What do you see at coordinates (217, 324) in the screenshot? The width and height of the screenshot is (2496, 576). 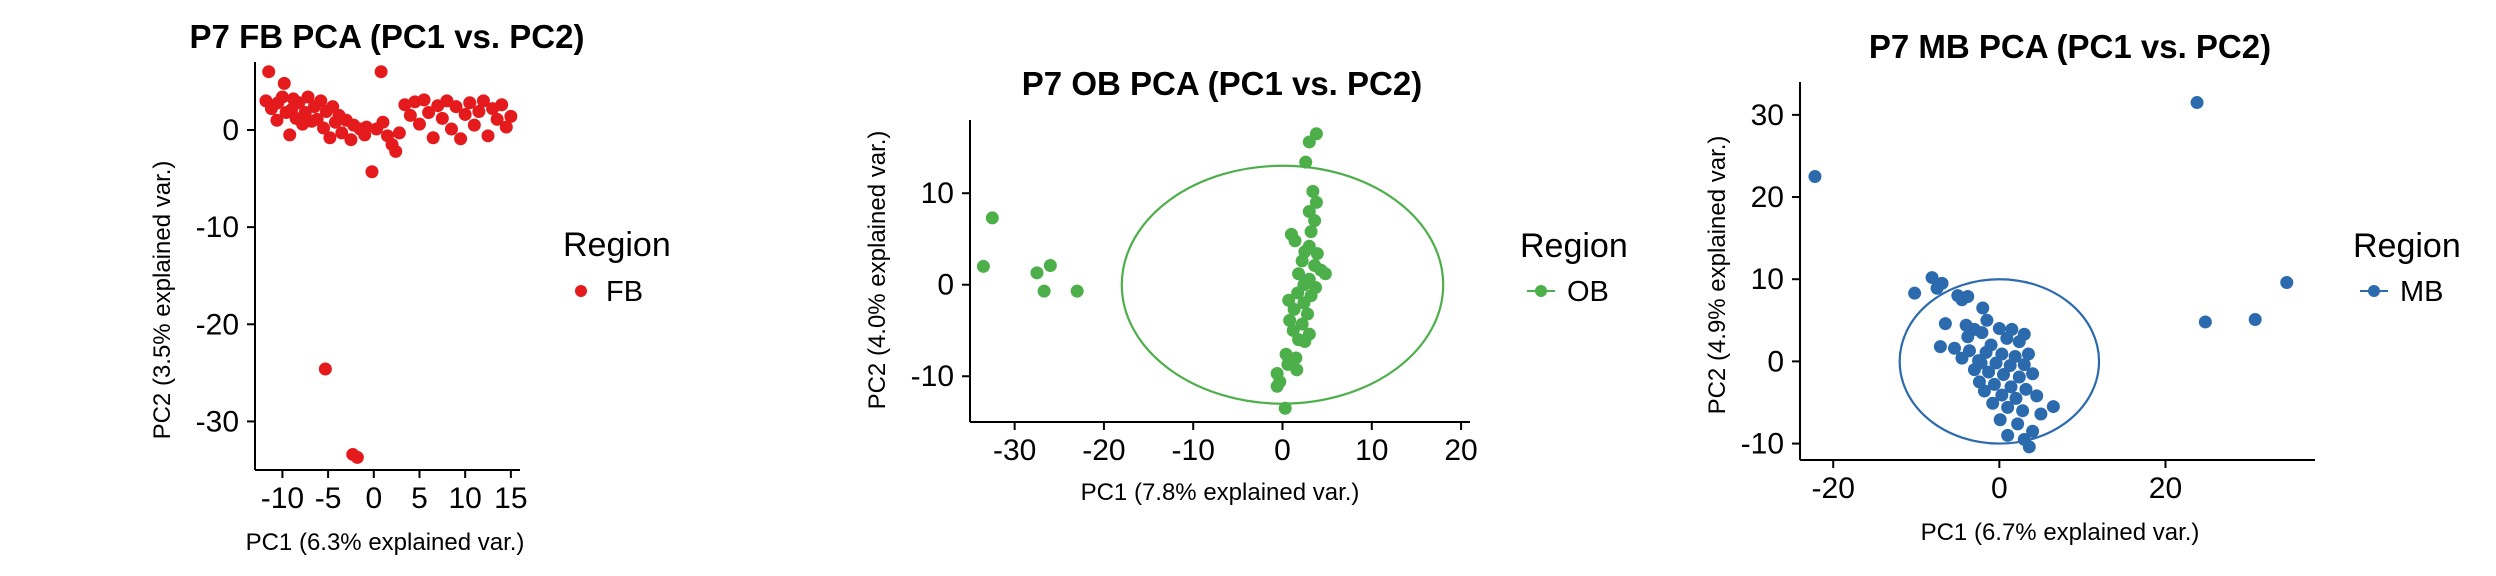 I see `fb-y-tick-label: -20` at bounding box center [217, 324].